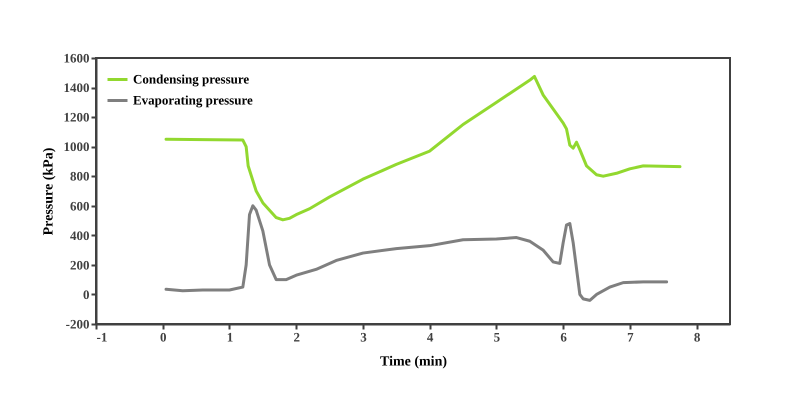 The width and height of the screenshot is (800, 409). Describe the element at coordinates (697, 337) in the screenshot. I see `x-tick-label: 8` at that location.